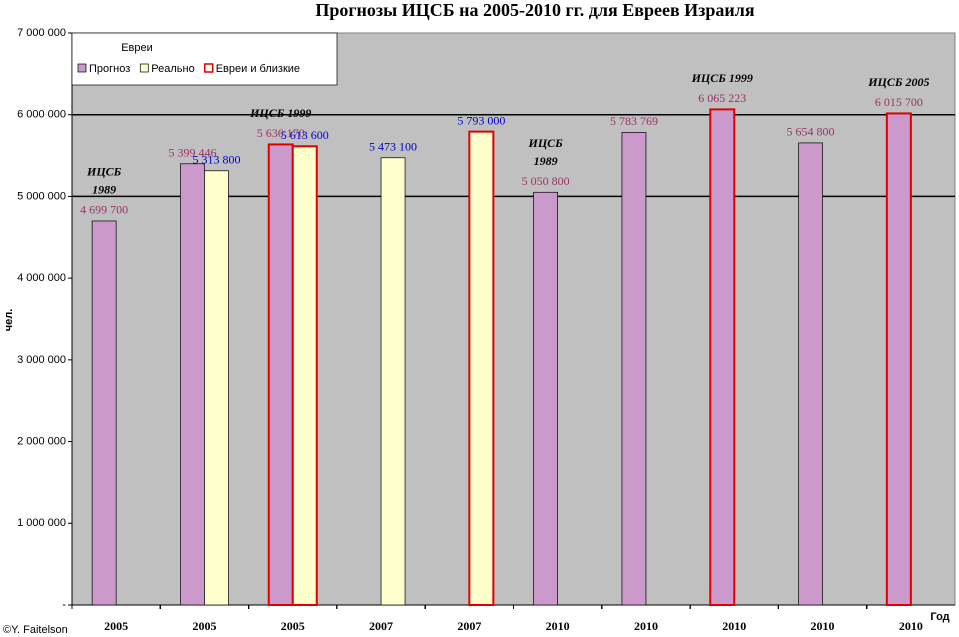 The height and width of the screenshot is (637, 959). I want to click on y-tick-label: 1 000 000, so click(41, 523).